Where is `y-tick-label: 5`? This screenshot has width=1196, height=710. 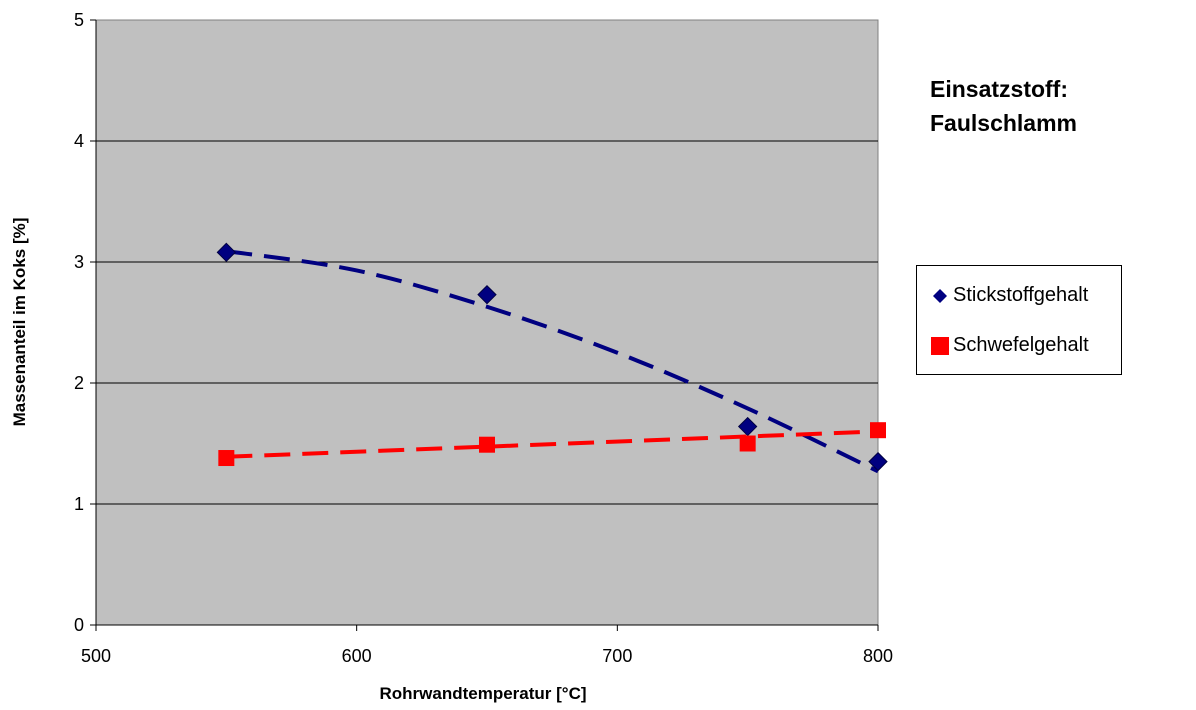
y-tick-label: 5 is located at coordinates (79, 20).